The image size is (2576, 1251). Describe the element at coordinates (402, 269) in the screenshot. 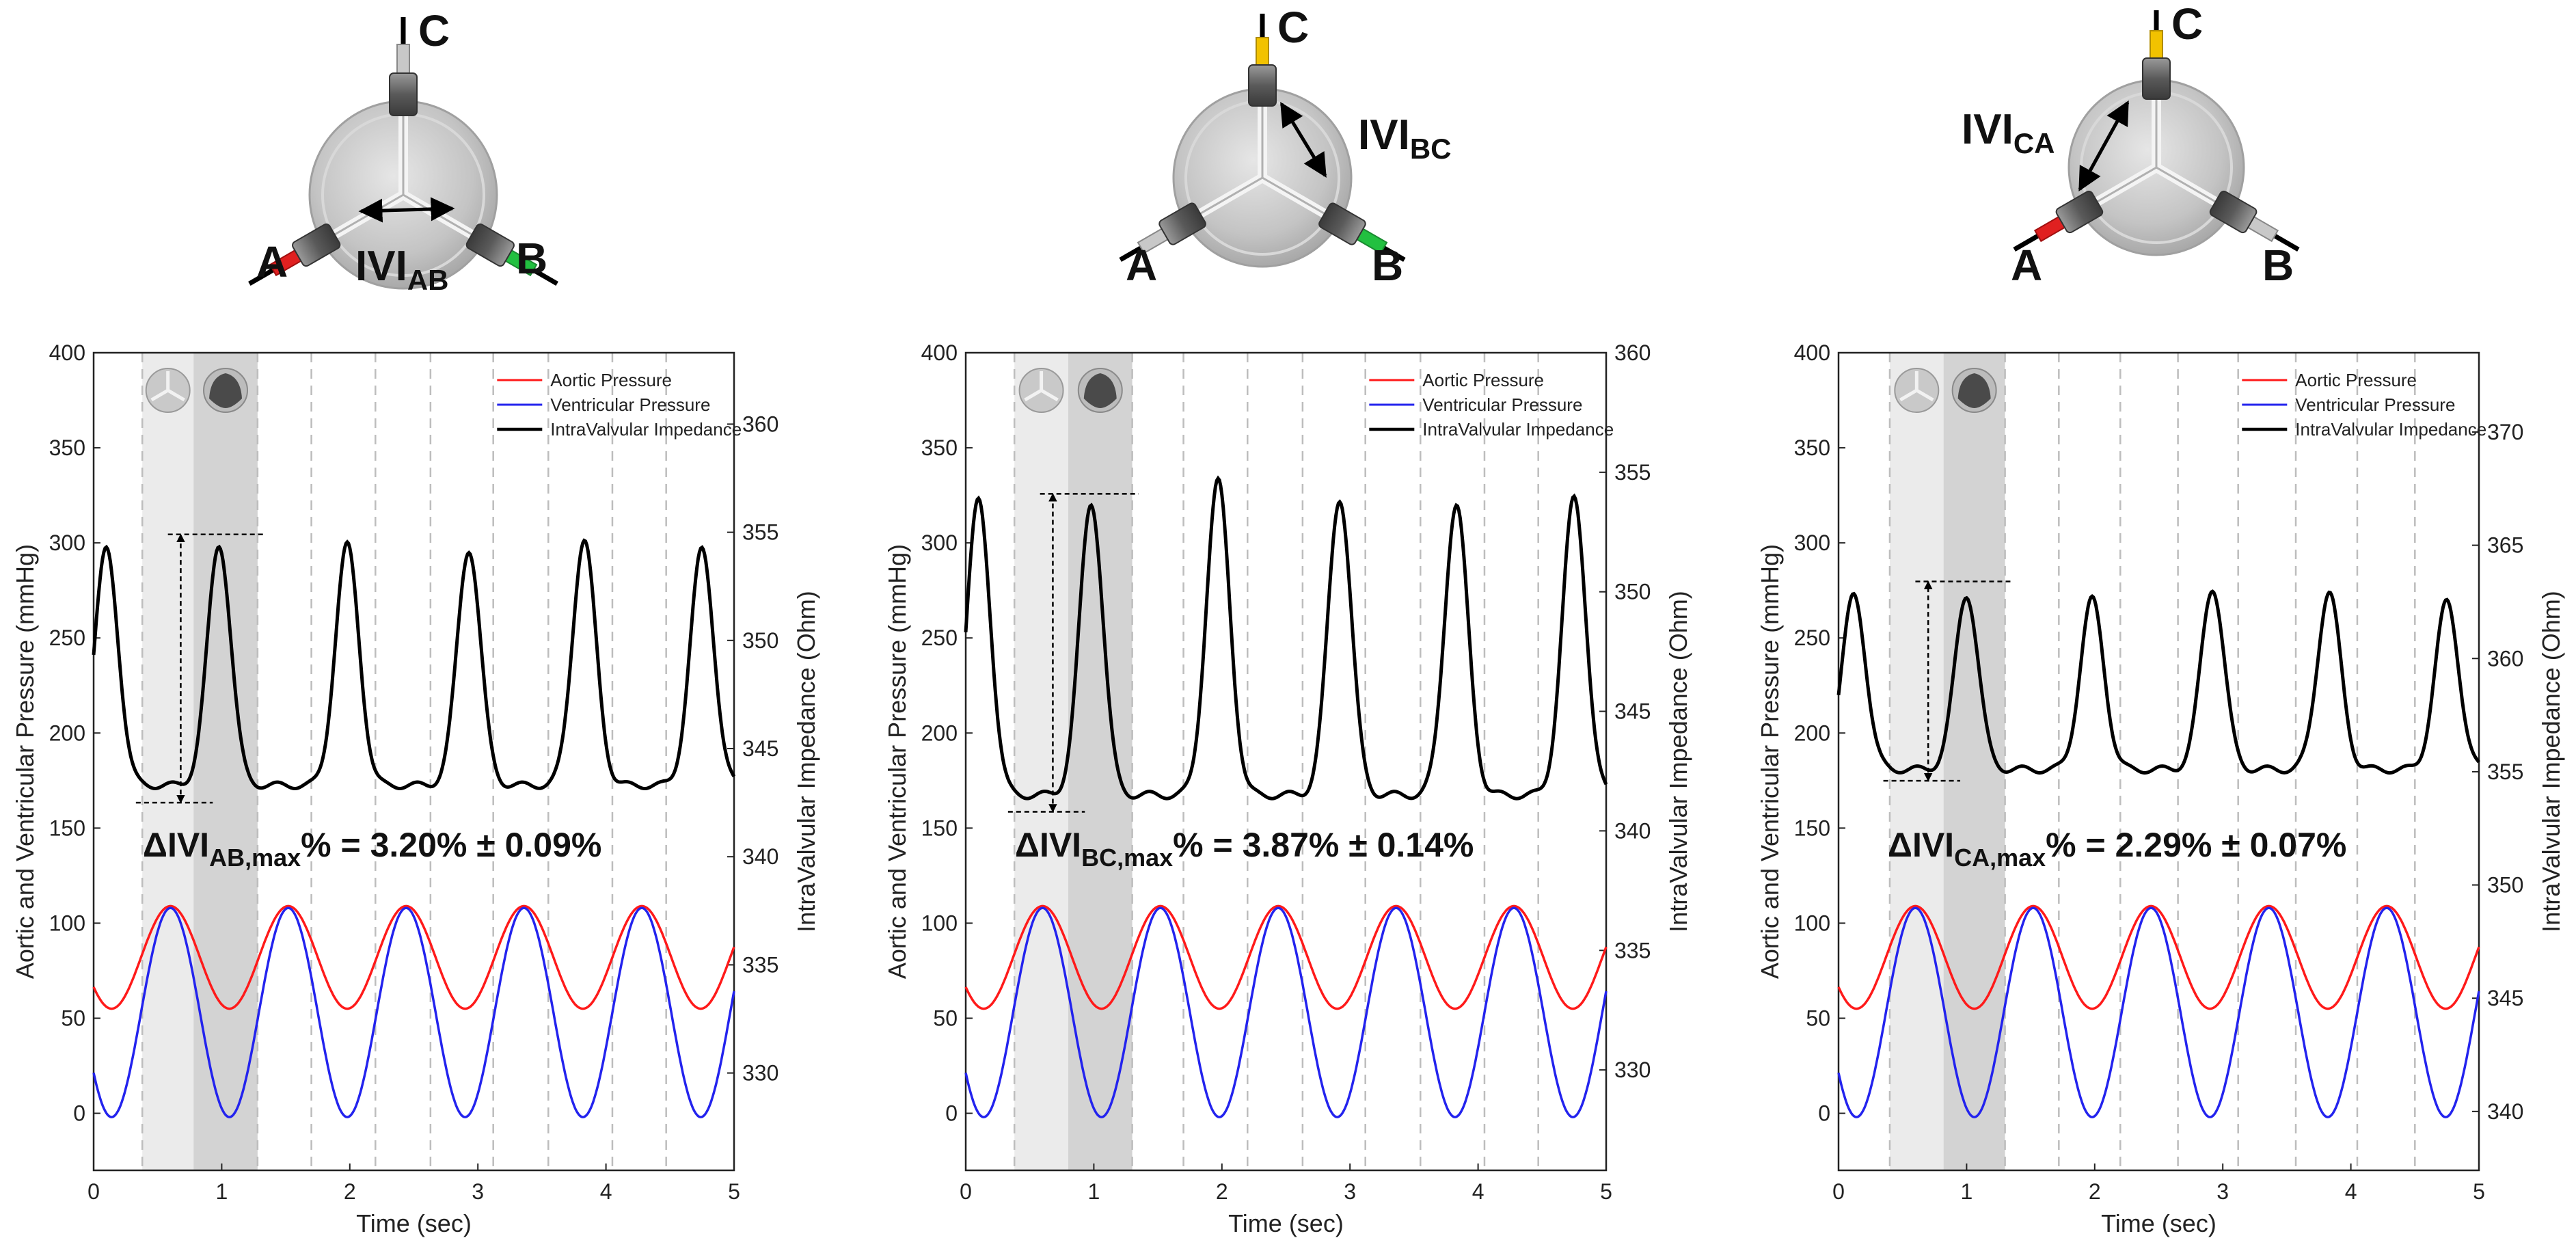

I see `ivi-label: IVIAB` at that location.